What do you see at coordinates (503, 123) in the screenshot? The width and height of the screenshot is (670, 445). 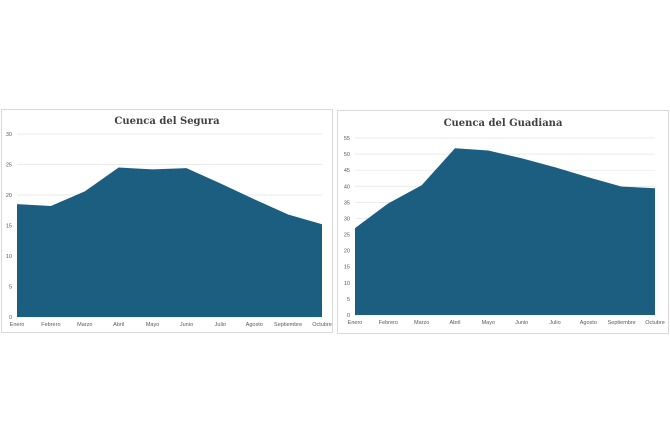 I see `chart-title: Cuenca del Guadiana` at bounding box center [503, 123].